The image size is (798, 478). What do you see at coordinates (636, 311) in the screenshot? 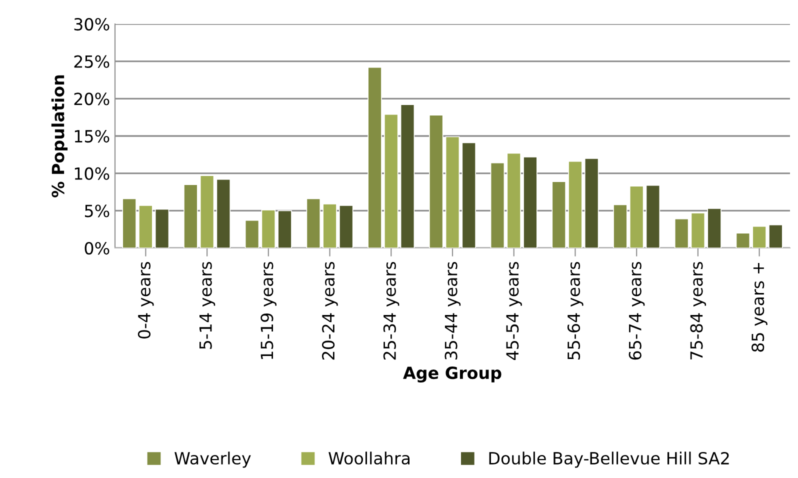
I see `x-tick-label: 65-74 years` at bounding box center [636, 311].